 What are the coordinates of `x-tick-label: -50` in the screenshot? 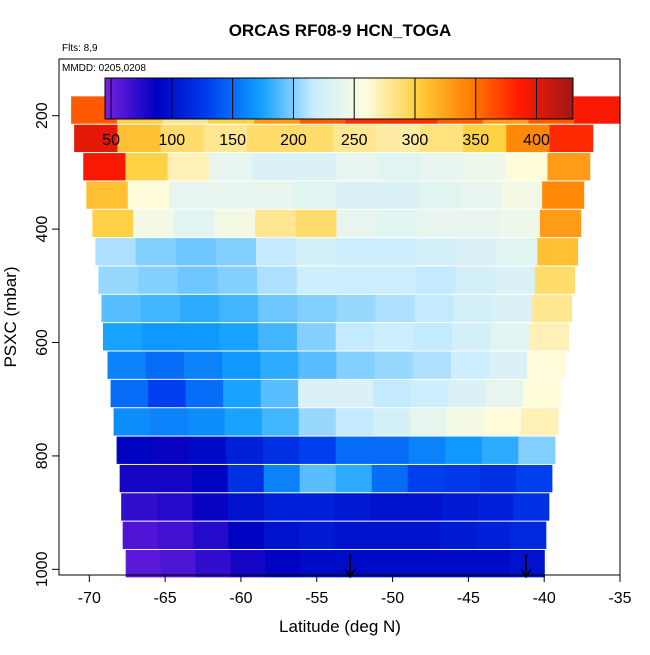 It's located at (392, 598).